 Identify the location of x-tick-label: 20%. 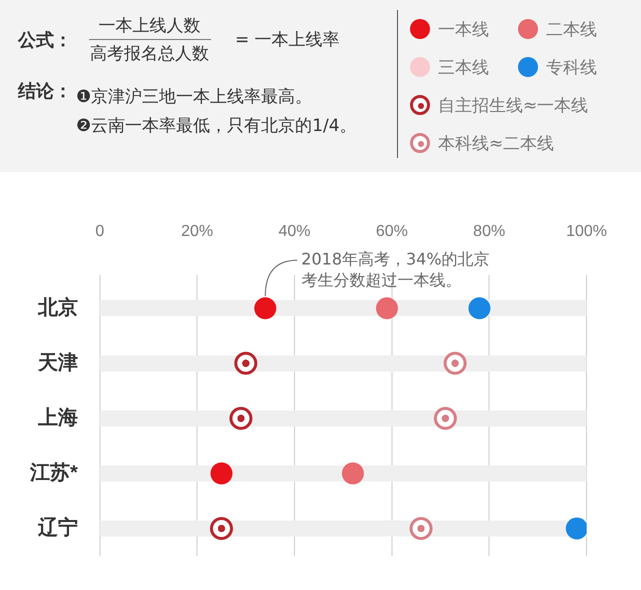
(197, 231).